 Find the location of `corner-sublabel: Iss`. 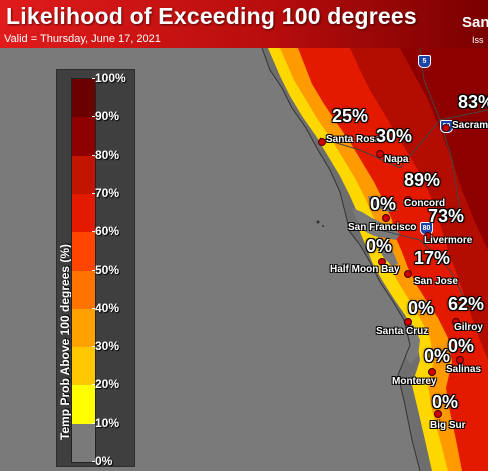

corner-sublabel: Iss is located at coordinates (478, 40).